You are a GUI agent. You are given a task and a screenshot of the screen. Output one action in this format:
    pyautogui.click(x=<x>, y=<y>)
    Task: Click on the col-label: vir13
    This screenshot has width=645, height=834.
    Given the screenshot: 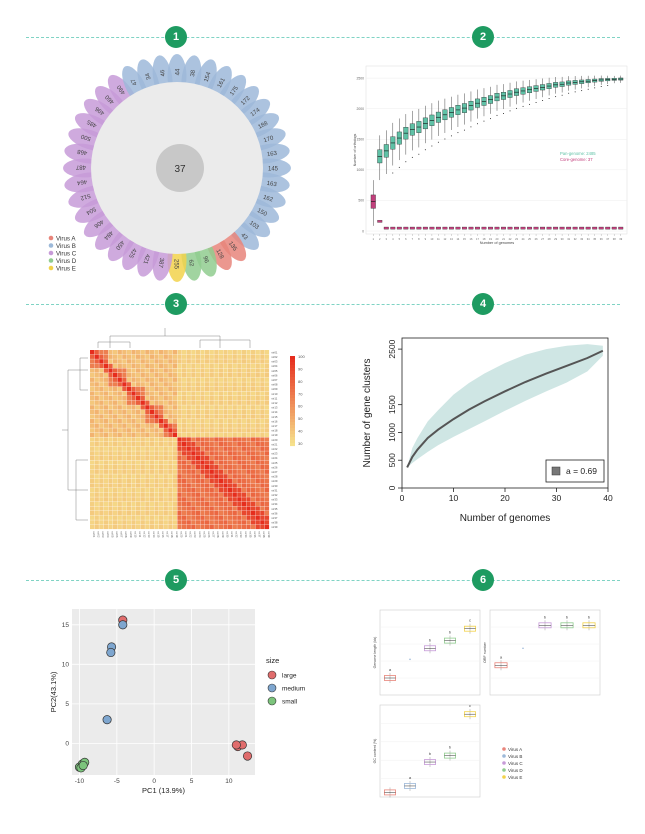 What is the action you would take?
    pyautogui.click(x=149, y=534)
    